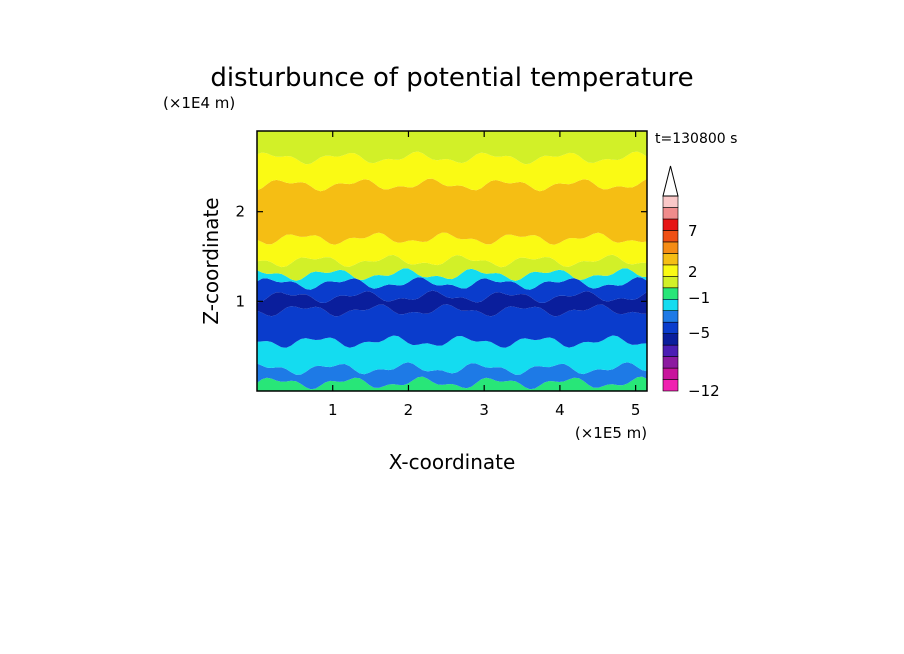  I want to click on x-axis-label: X-coordinate, so click(452, 462).